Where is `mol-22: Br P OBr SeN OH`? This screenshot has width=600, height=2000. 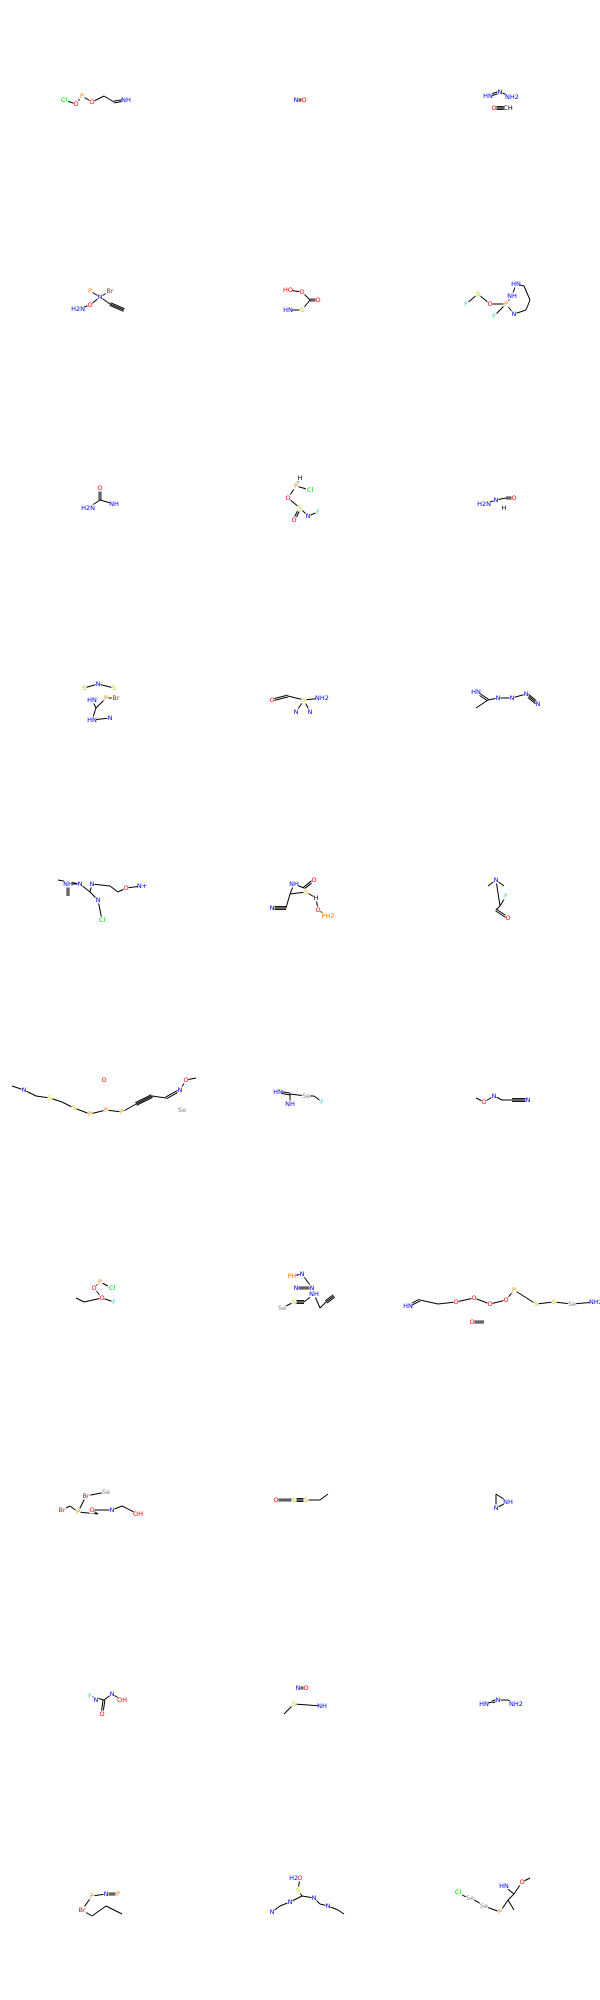
mol-22: Br P OBr SeN OH is located at coordinates (100, 1503).